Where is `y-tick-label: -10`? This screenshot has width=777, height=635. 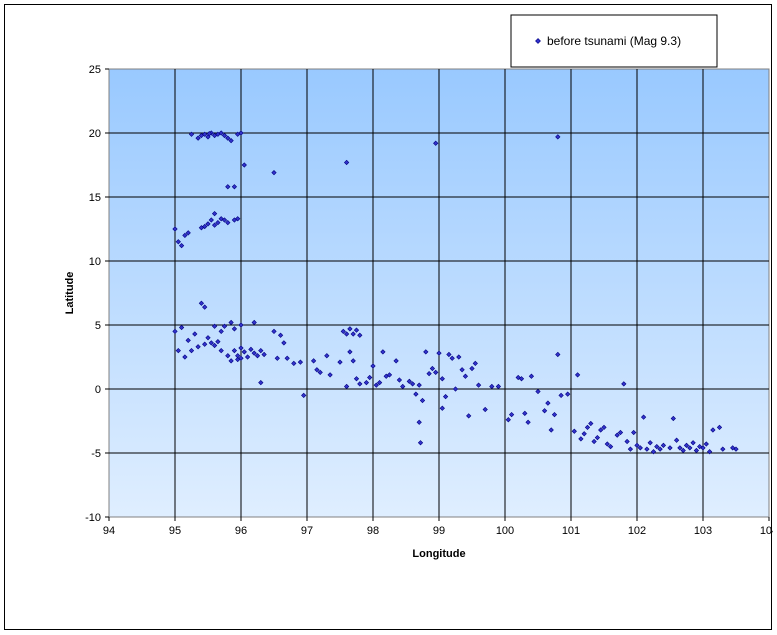
y-tick-label: -10 is located at coordinates (93, 518).